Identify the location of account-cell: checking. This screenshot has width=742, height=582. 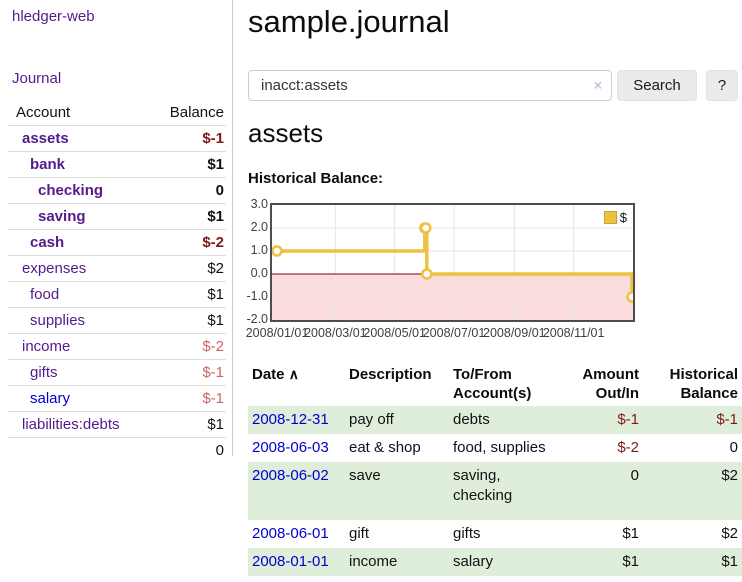
(77, 191).